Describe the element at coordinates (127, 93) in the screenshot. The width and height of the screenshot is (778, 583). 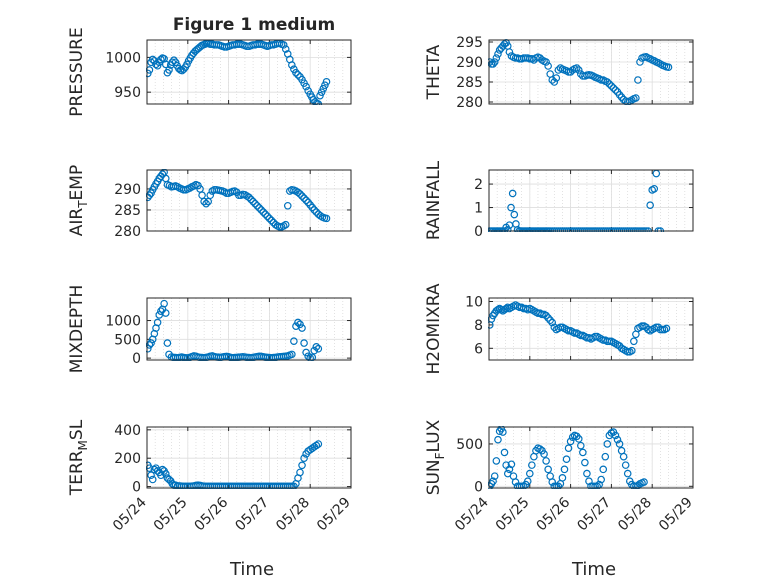
I see `y-tick-label: 950` at that location.